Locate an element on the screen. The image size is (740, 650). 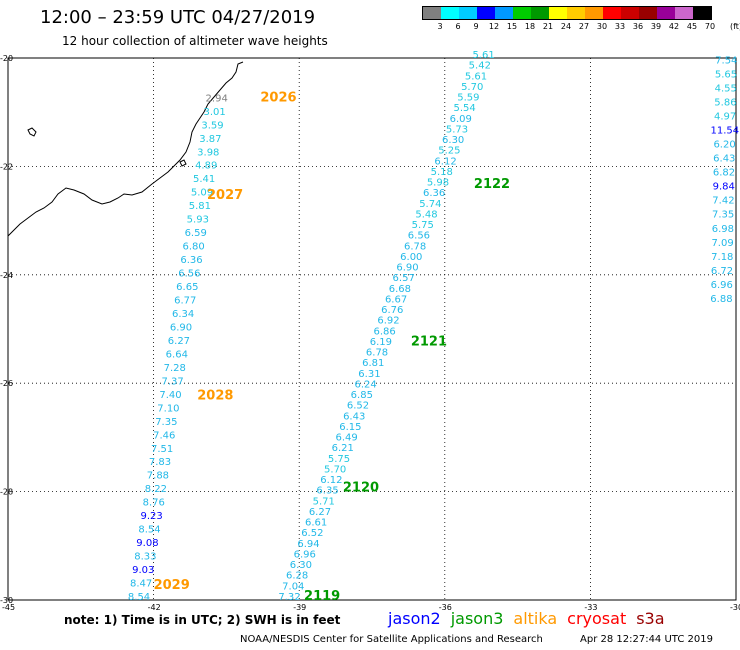
legend-label: (ft) is located at coordinates (734, 26).